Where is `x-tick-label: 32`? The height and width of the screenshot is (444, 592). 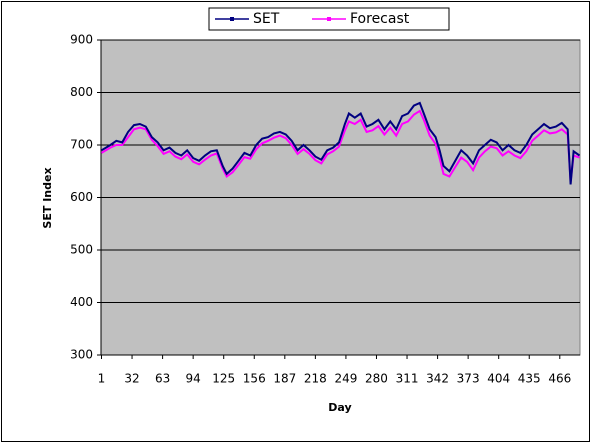 x-tick-label: 32 is located at coordinates (131, 379).